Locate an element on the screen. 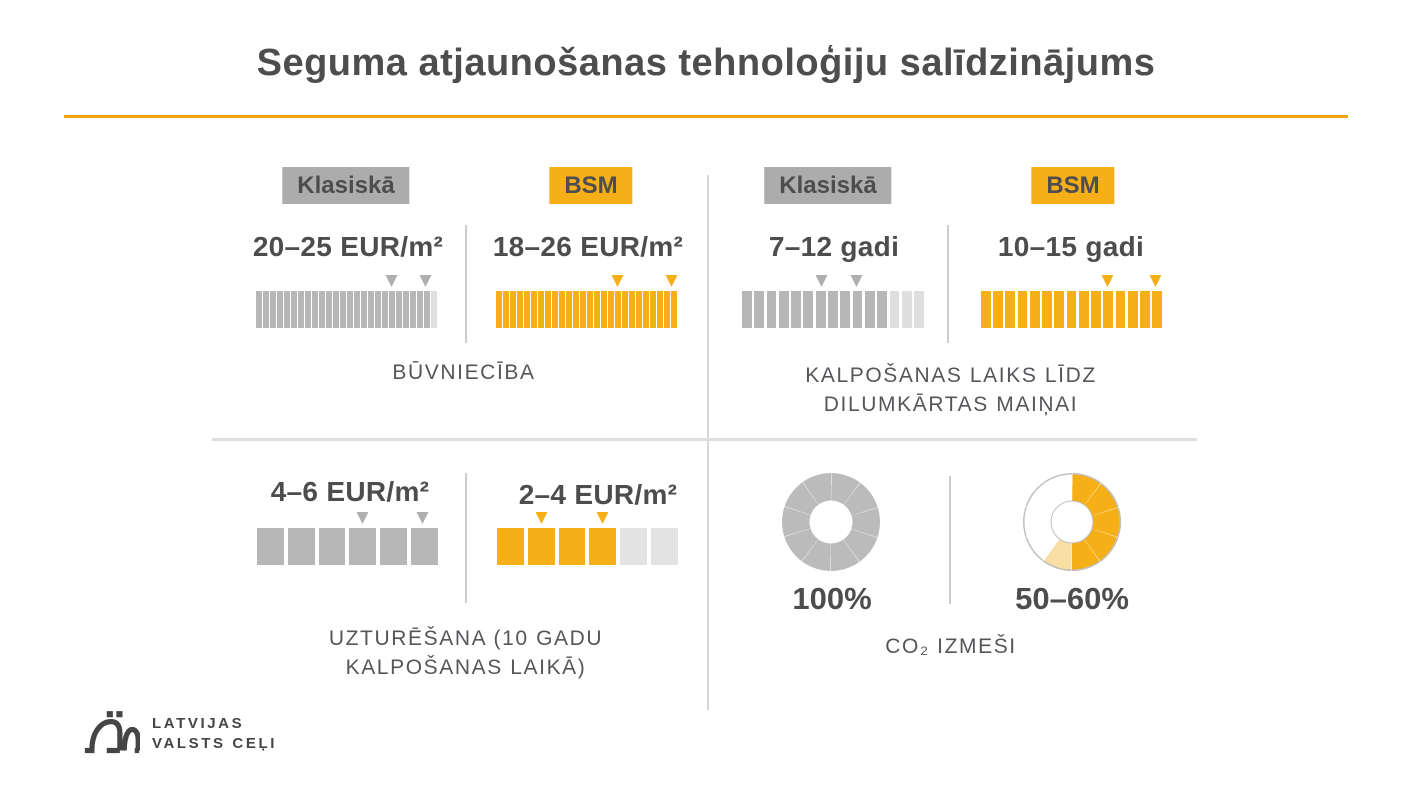  badge-classic-construction: Klasiskā is located at coordinates (346, 185).